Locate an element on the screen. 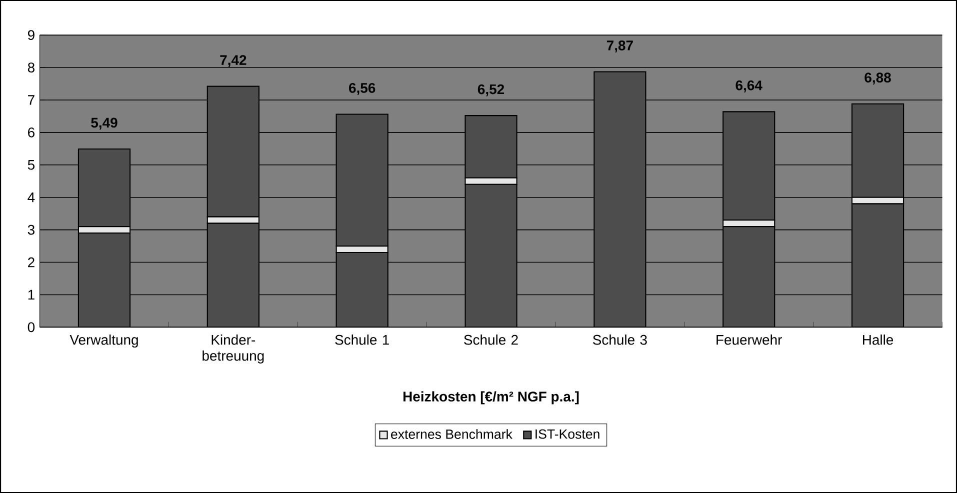 The width and height of the screenshot is (957, 493). total-label: 6,52 is located at coordinates (491, 90).